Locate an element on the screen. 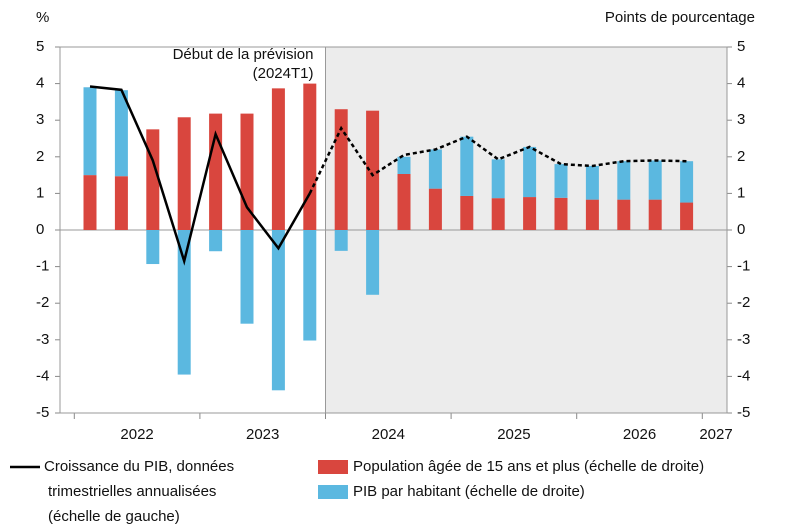 This screenshot has height=530, width=795. y-tick-label: -1 is located at coordinates (42, 266).